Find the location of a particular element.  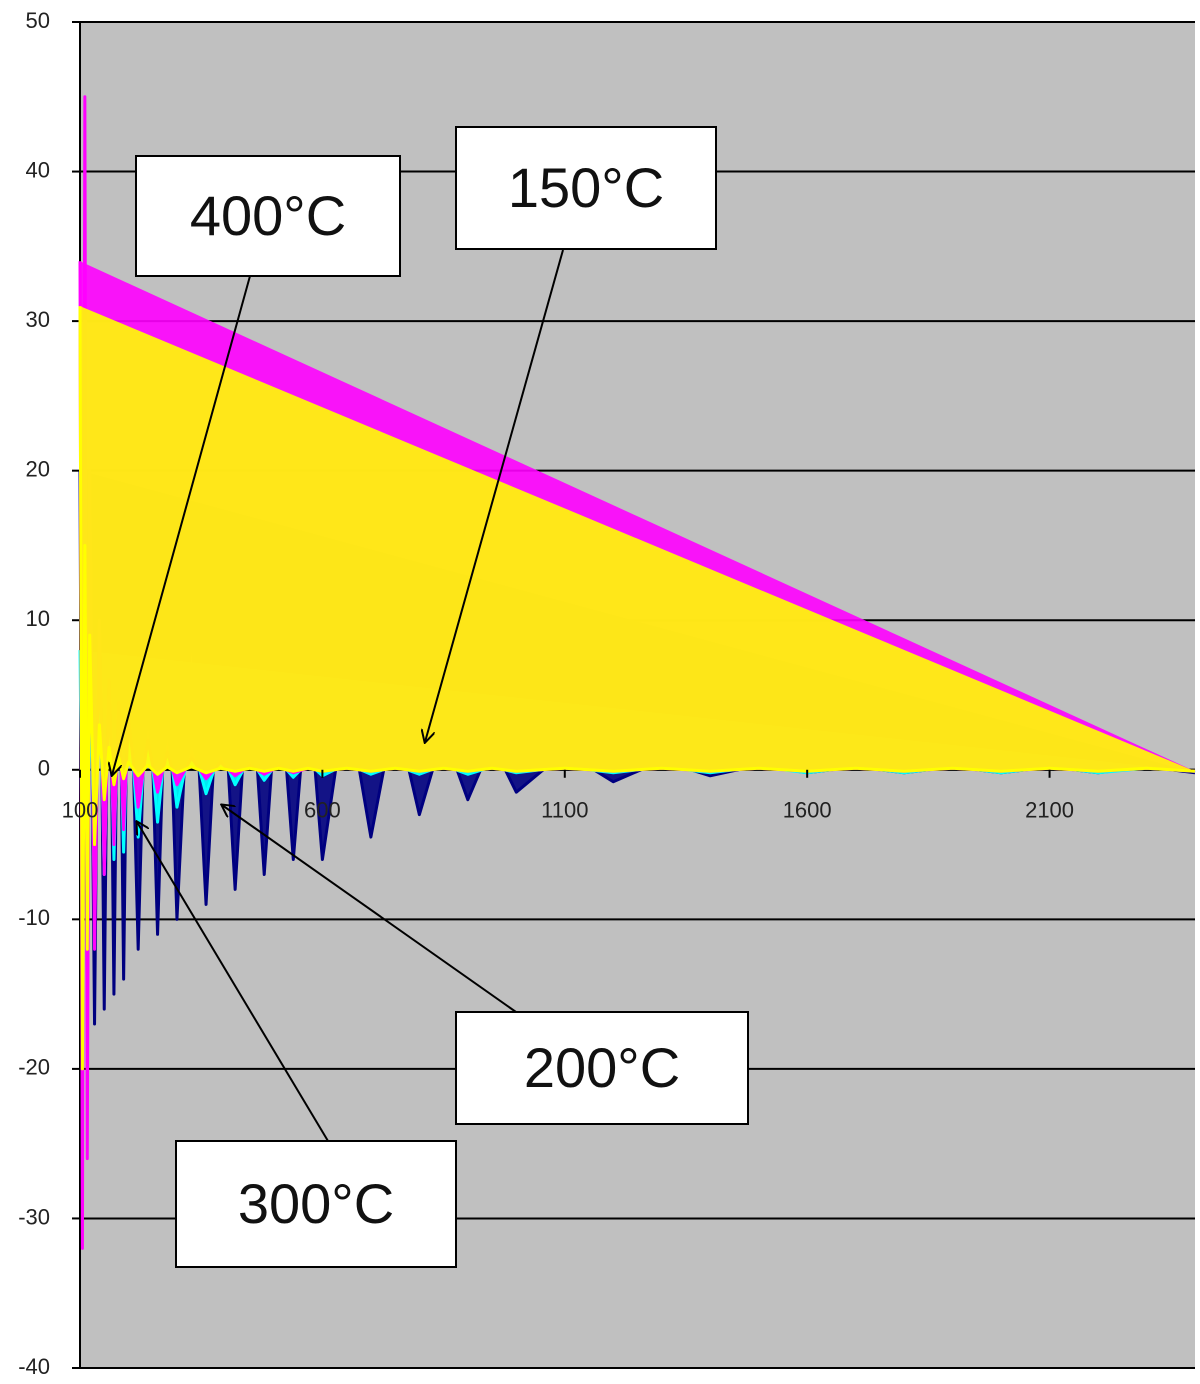

legend-label: 300°C is located at coordinates (316, 1203).